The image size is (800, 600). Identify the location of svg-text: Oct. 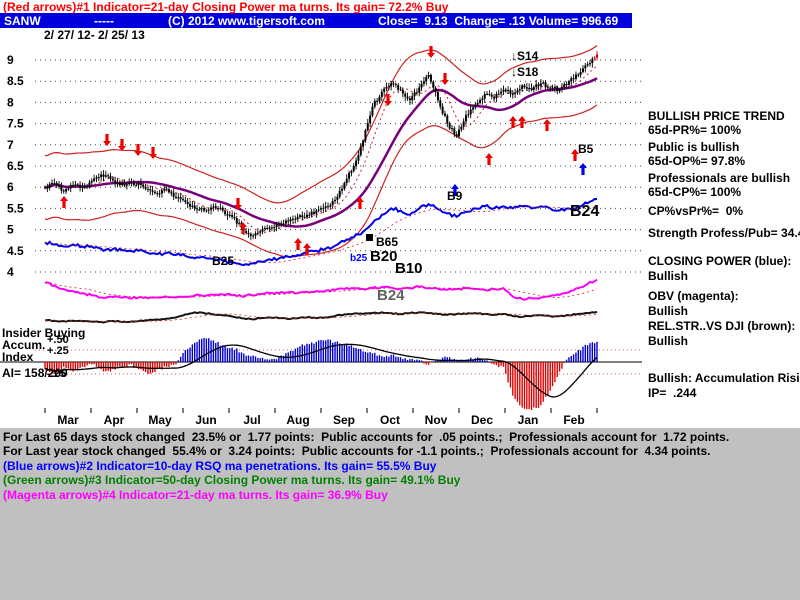
(390, 420).